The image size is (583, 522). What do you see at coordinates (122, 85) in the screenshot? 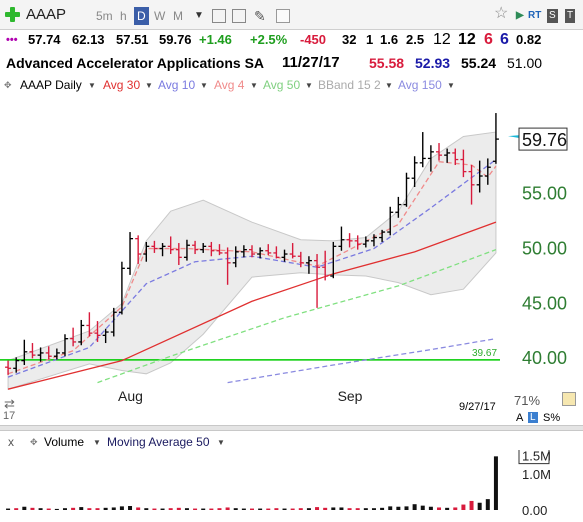
I see `legend-avg30: Avg 30` at bounding box center [122, 85].